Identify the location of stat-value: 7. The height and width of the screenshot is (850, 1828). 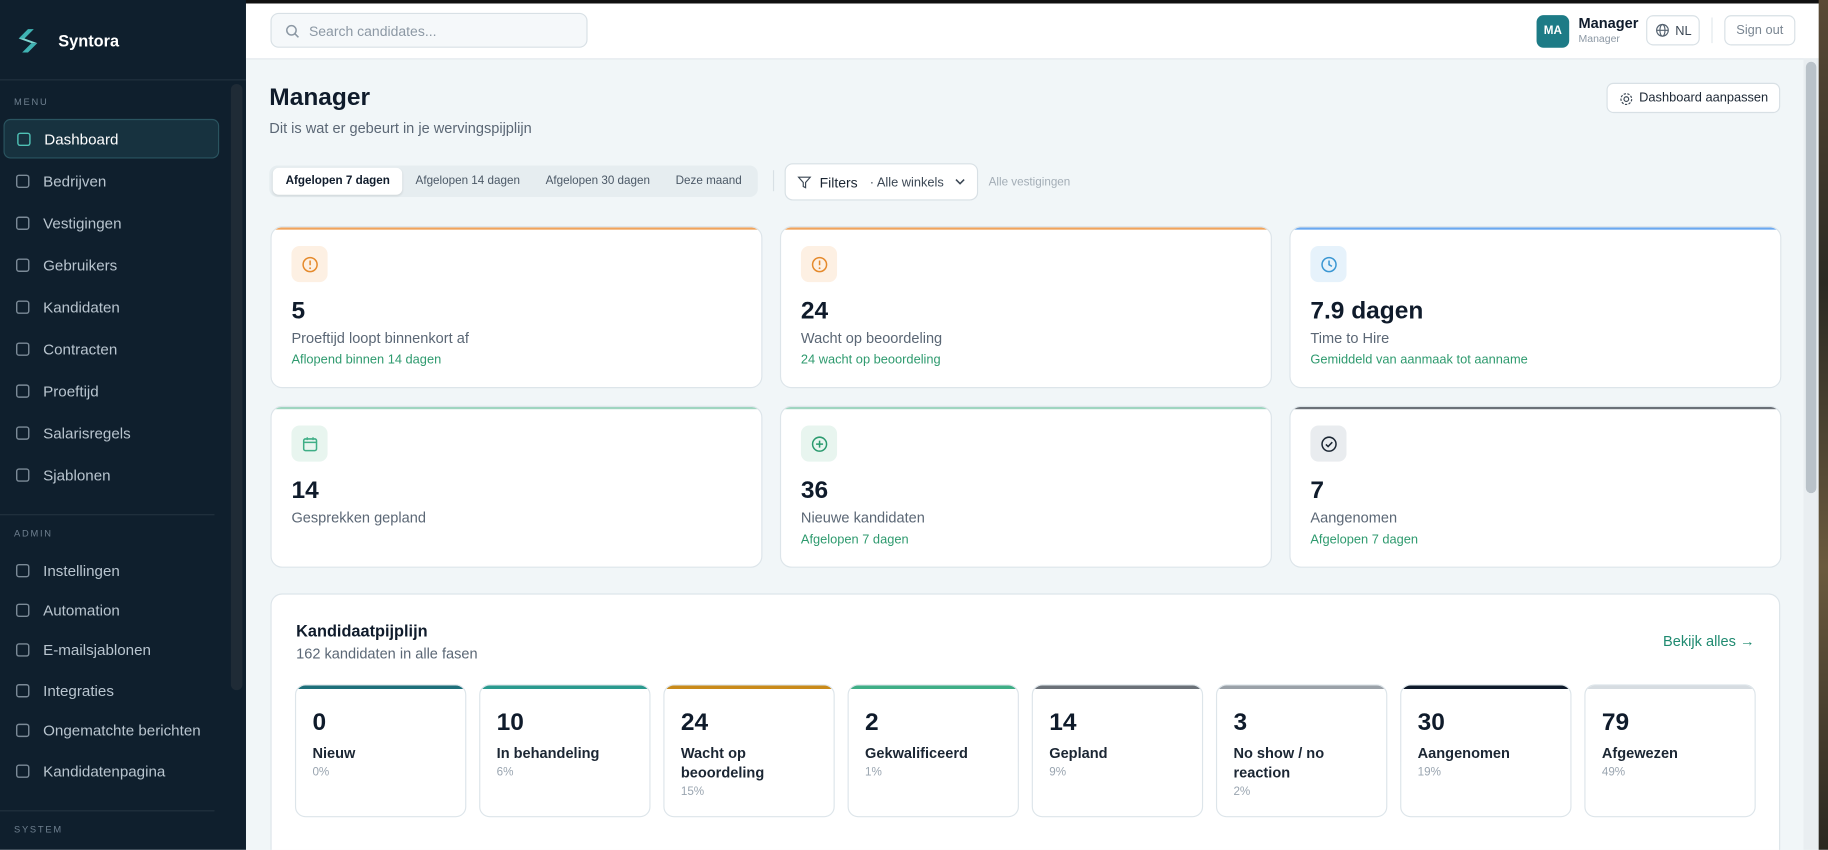
(1317, 490).